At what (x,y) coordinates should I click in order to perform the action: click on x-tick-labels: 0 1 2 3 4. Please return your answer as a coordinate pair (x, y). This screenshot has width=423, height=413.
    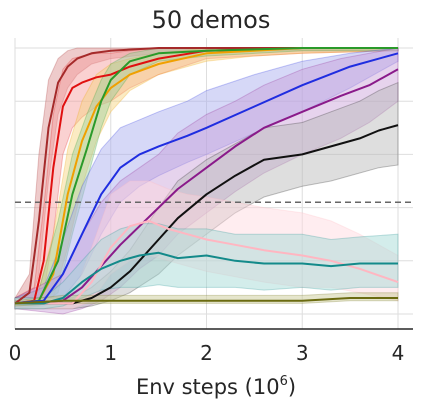
    Looking at the image, I should click on (207, 353).